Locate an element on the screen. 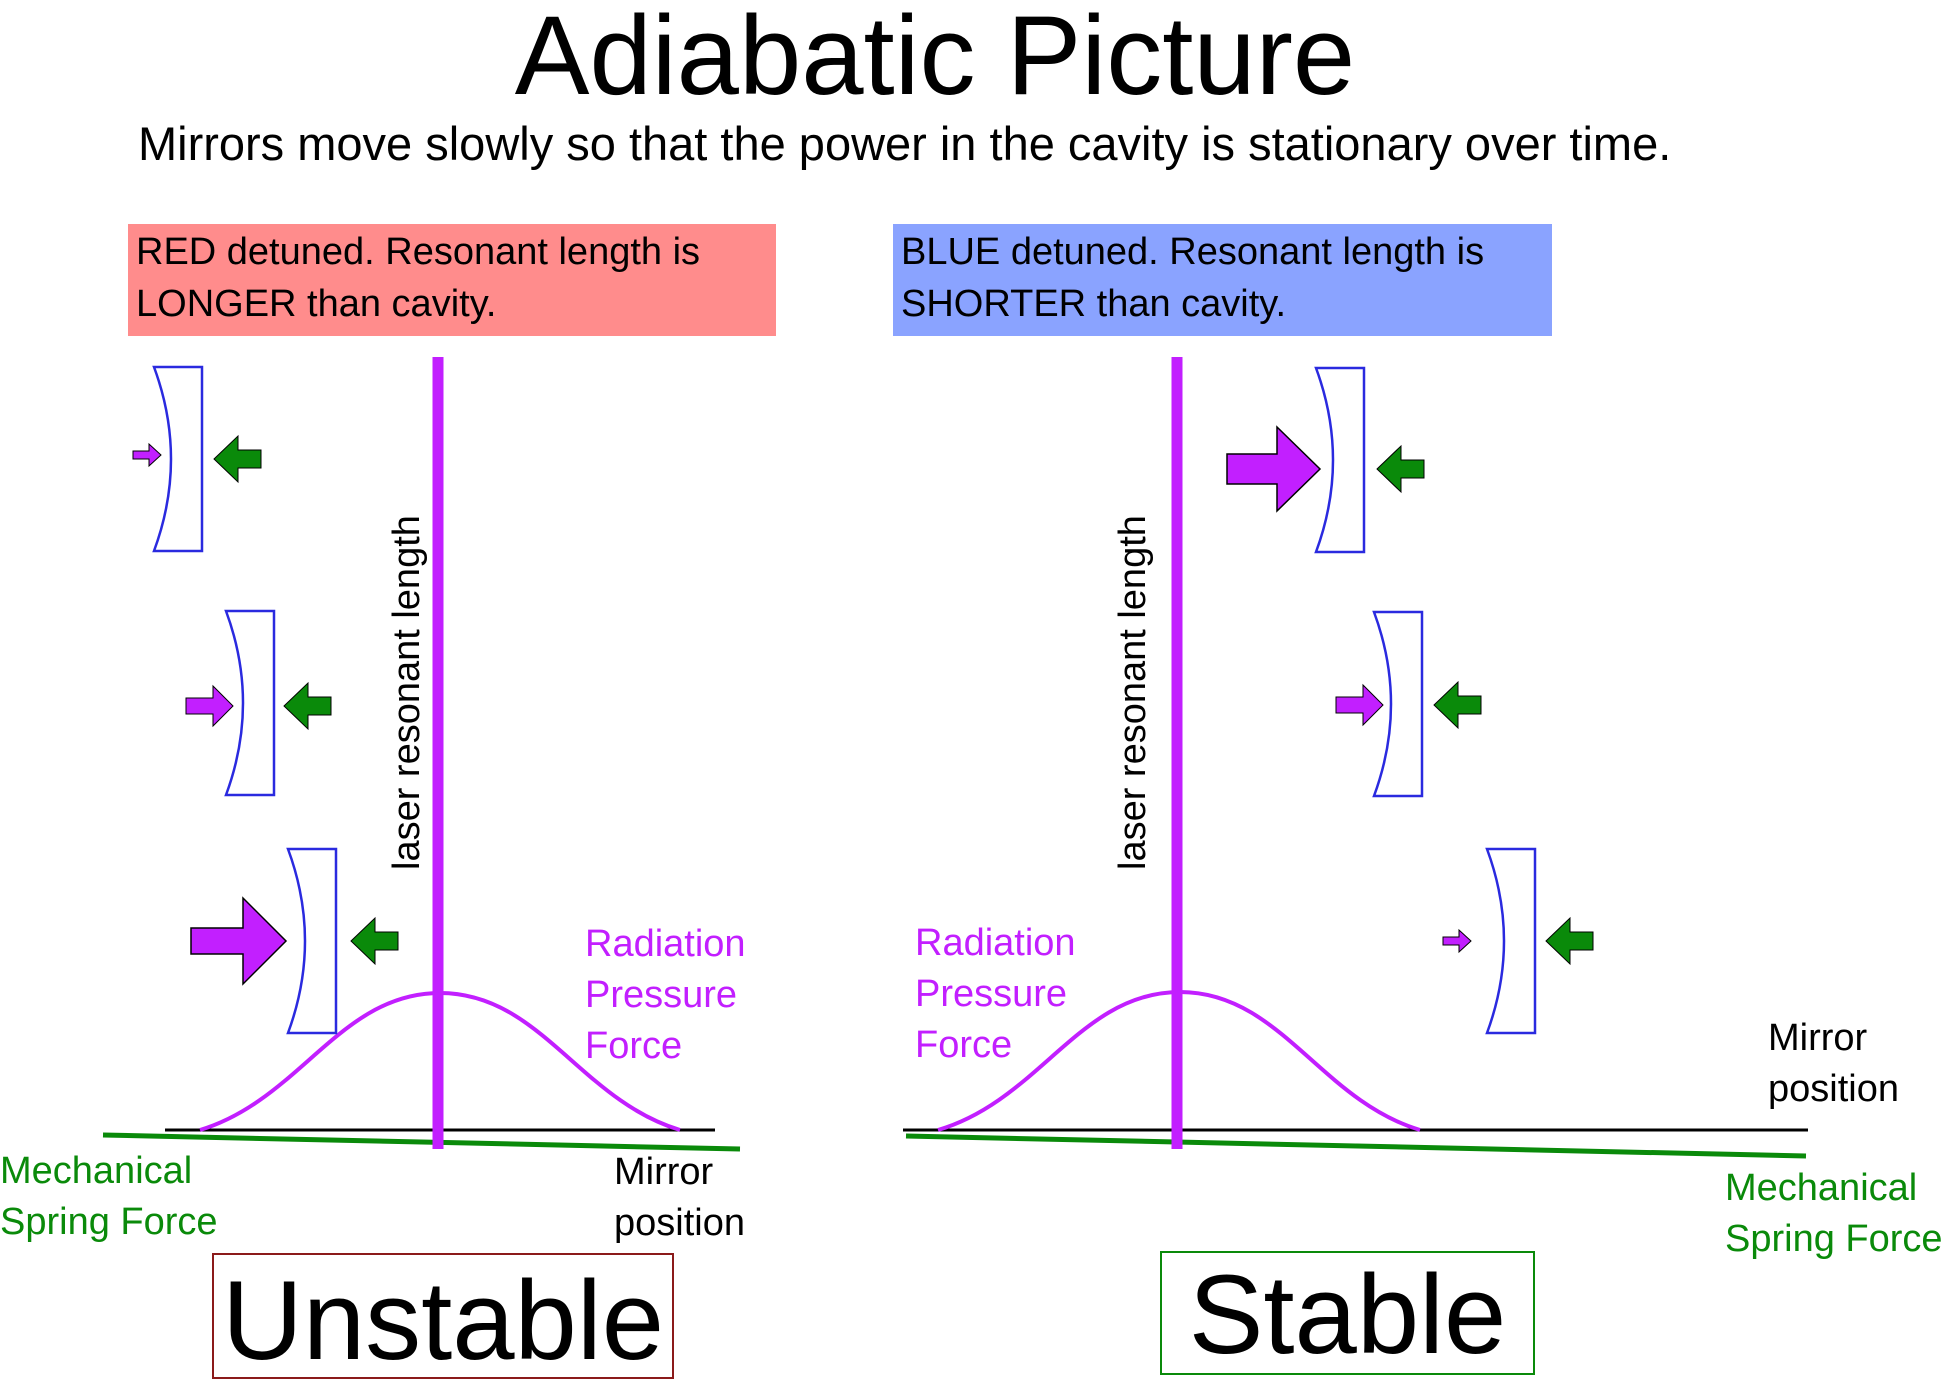 The image size is (1959, 1383). left-spring-line-2: Spring Force is located at coordinates (109, 1222).